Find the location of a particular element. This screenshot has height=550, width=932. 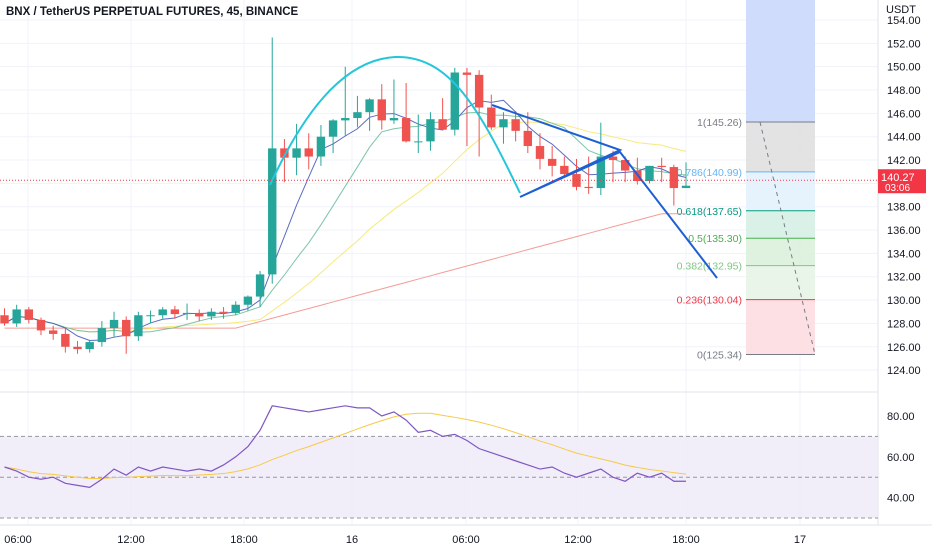

price-tick: 136.00 is located at coordinates (904, 231).